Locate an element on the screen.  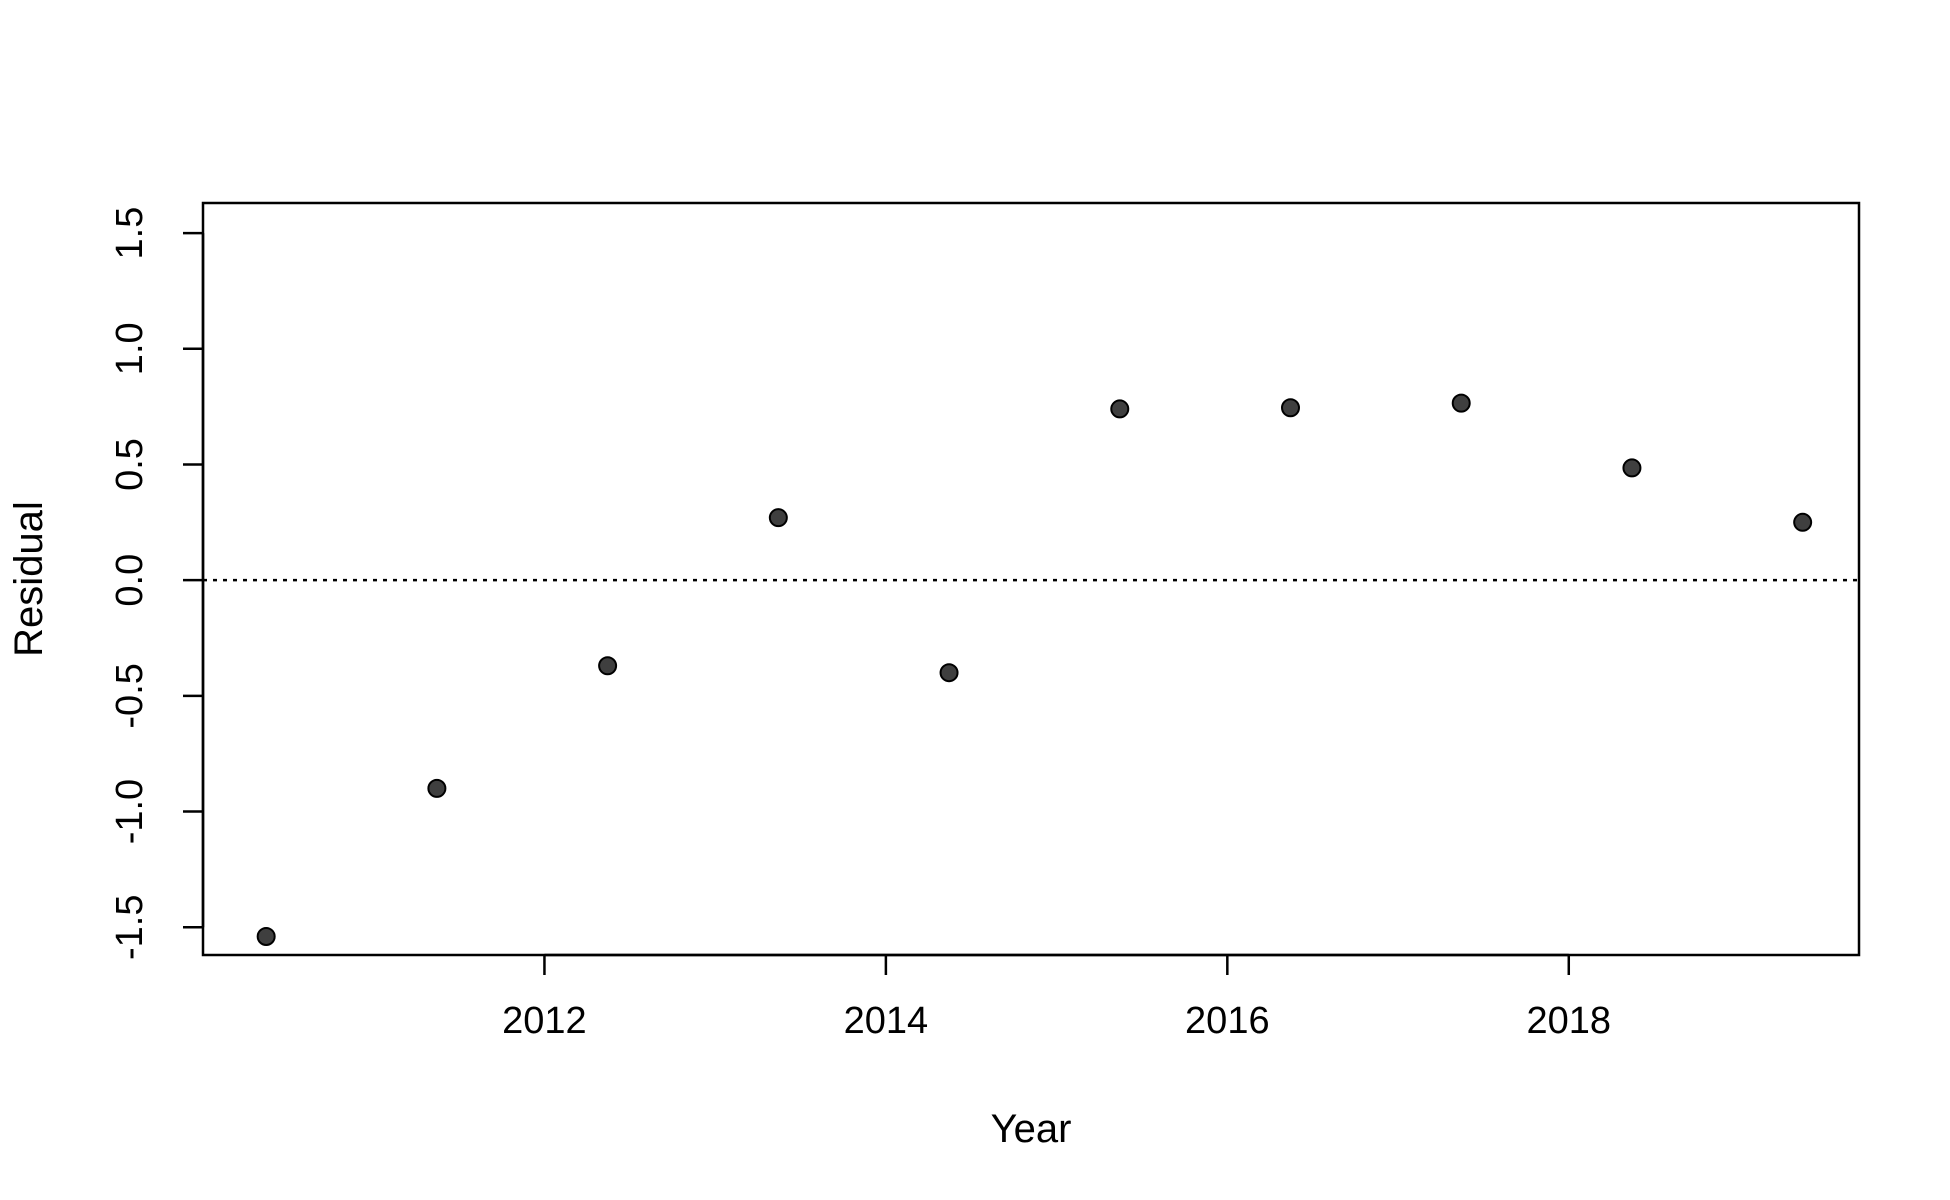
x-tick-label: 2014 is located at coordinates (886, 1021).